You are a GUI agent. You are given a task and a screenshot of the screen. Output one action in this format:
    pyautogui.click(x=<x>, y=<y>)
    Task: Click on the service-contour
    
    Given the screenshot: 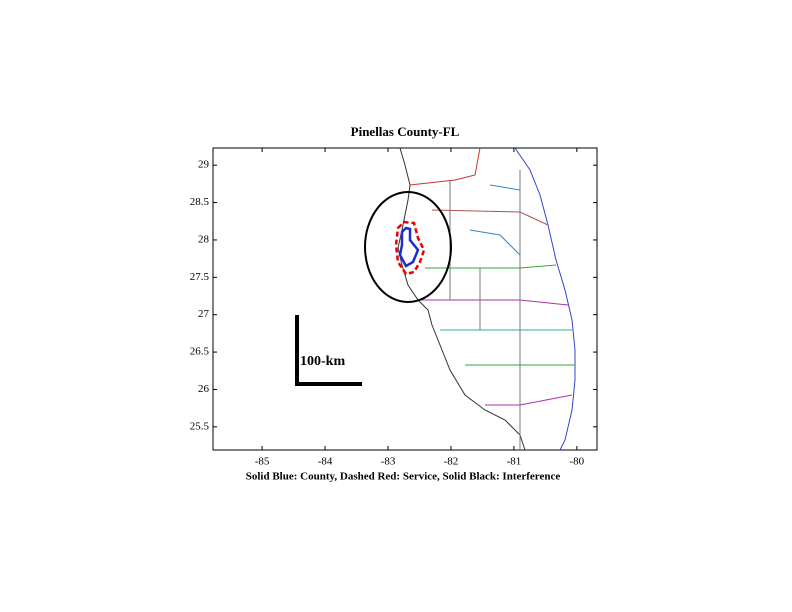 What is the action you would take?
    pyautogui.click(x=410, y=248)
    